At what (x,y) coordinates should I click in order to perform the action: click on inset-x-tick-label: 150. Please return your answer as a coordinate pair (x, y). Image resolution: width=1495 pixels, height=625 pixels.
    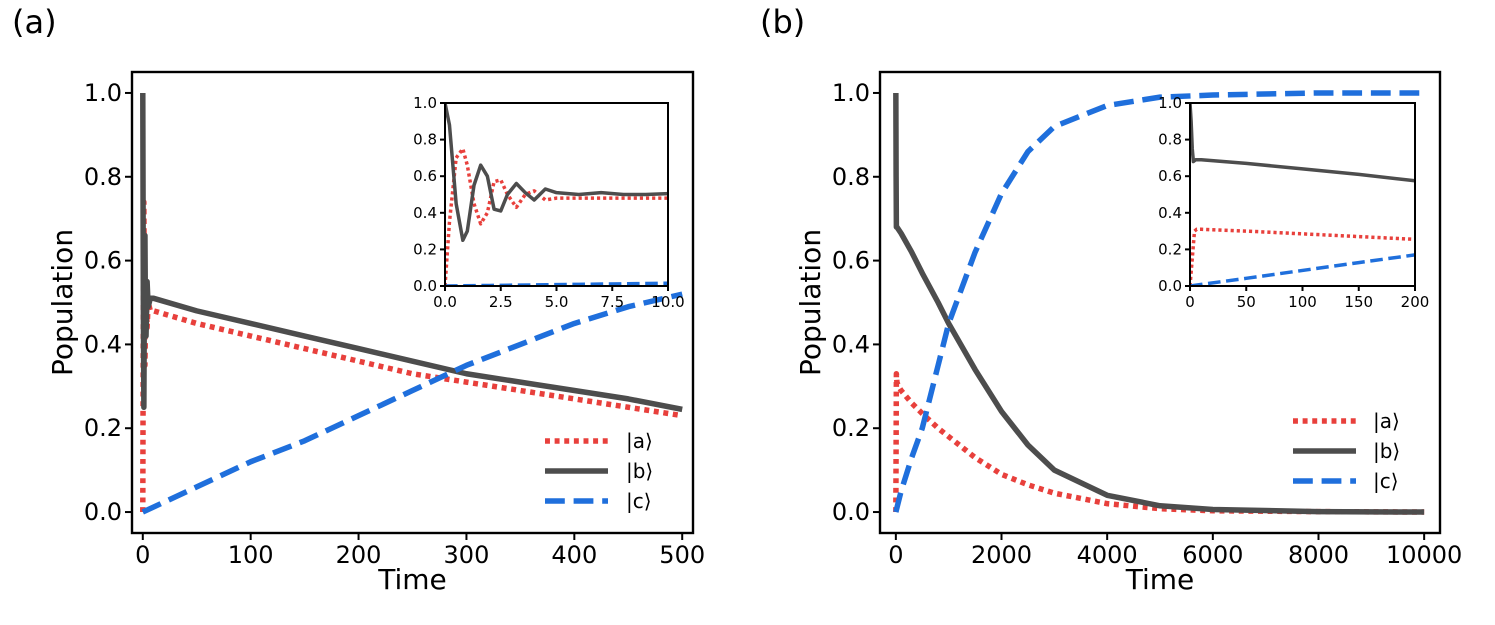
    Looking at the image, I should click on (1358, 302).